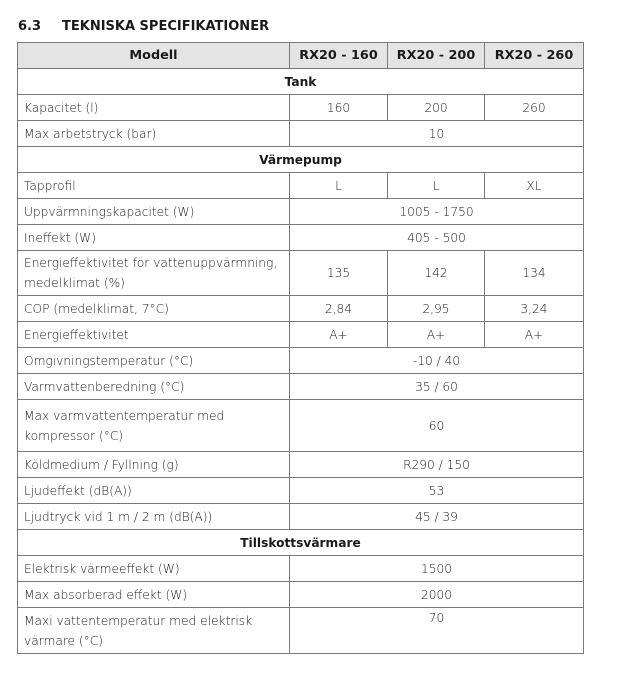 The width and height of the screenshot is (619, 681). I want to click on row-value: 260, so click(534, 107).